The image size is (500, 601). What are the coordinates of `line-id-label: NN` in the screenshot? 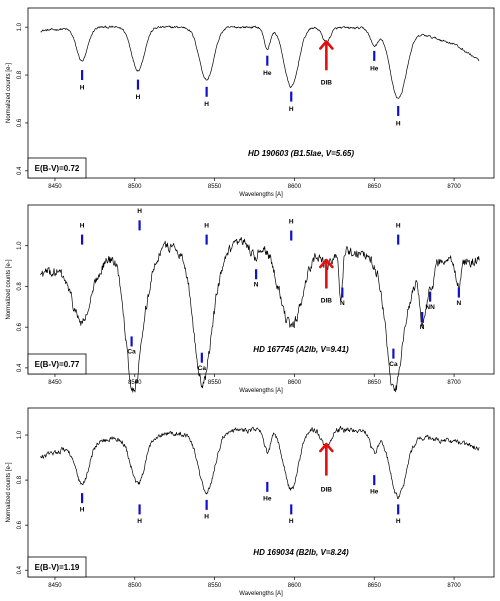 It's located at (430, 307).